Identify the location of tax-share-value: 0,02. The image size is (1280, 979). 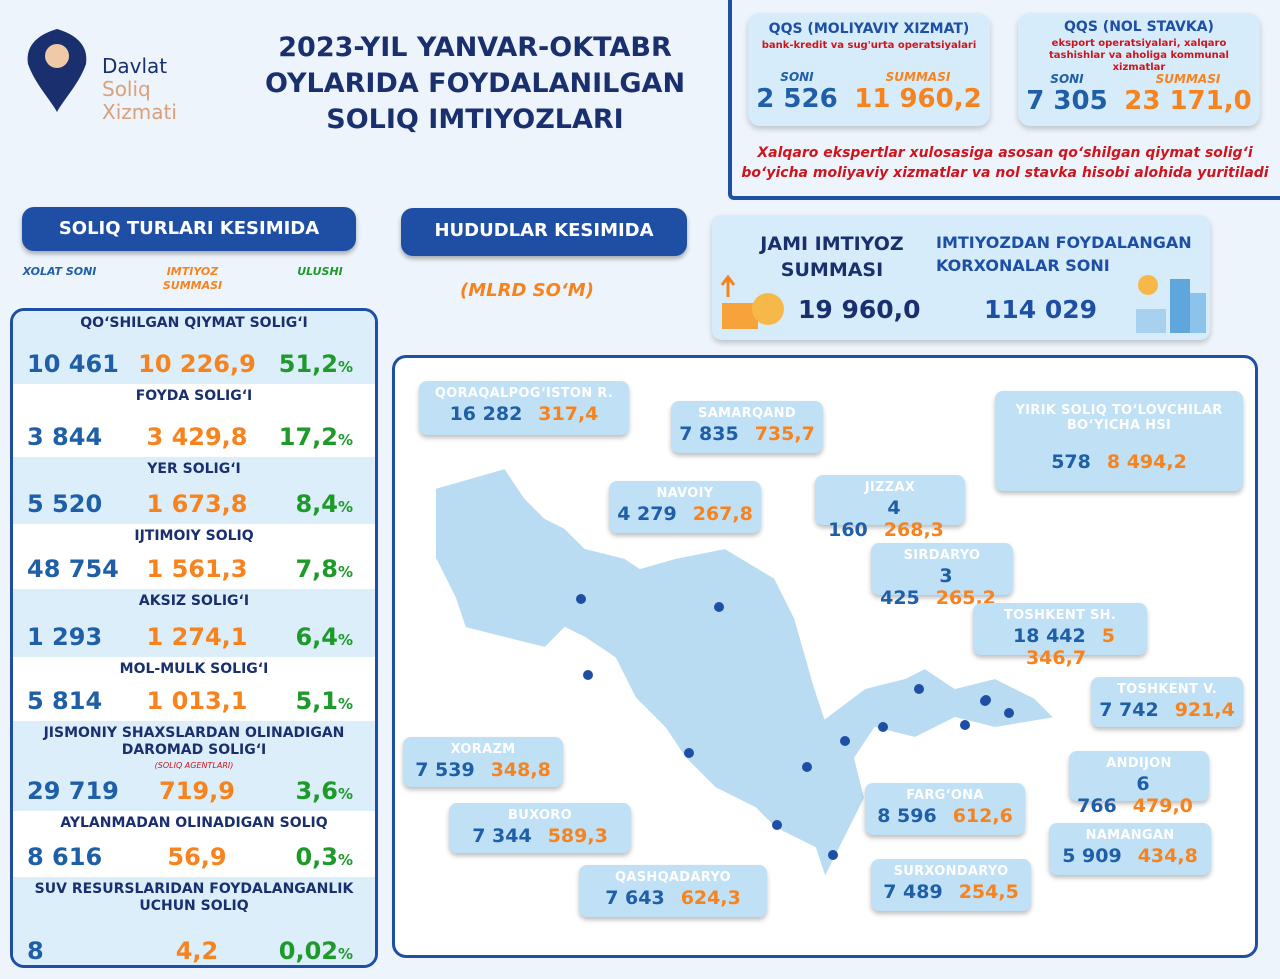
(308, 951).